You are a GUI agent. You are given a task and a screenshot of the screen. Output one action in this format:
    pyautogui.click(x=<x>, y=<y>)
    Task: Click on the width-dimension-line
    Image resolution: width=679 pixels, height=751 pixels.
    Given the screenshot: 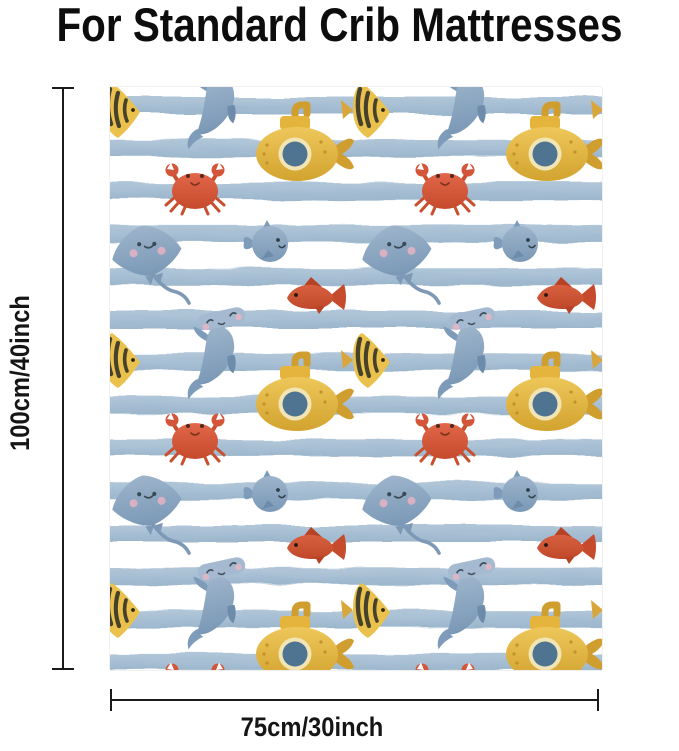 What is the action you would take?
    pyautogui.click(x=354, y=700)
    